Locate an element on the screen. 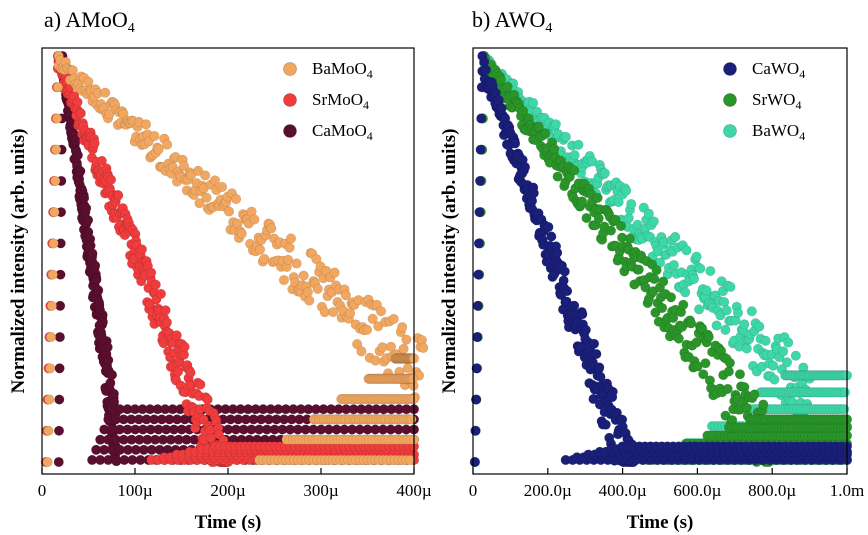 The height and width of the screenshot is (535, 868). legend-label: CaWO4 is located at coordinates (778, 70).